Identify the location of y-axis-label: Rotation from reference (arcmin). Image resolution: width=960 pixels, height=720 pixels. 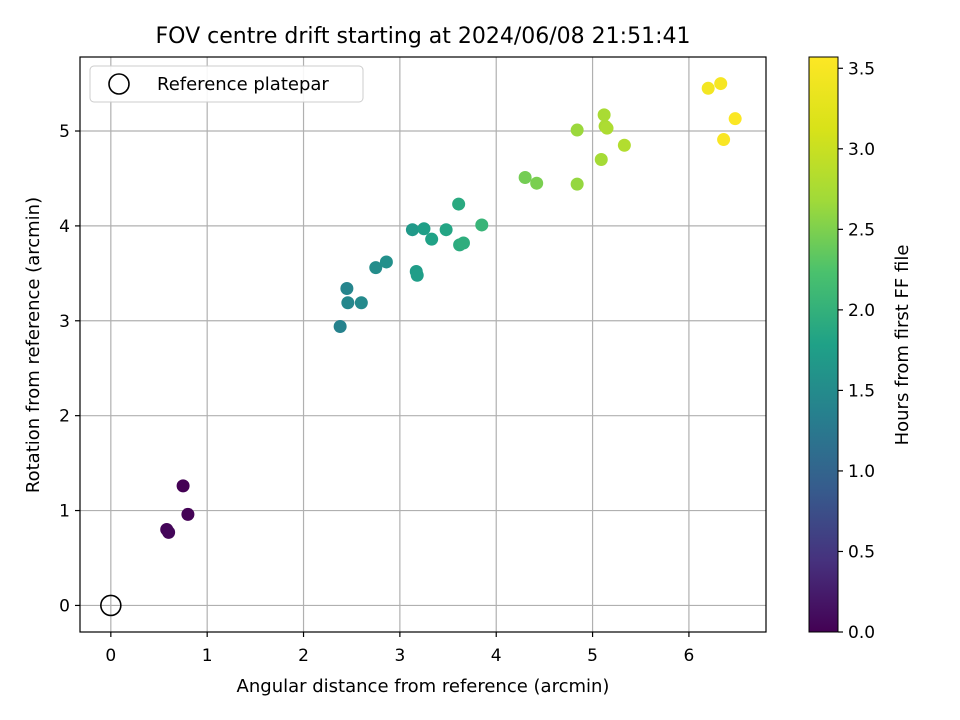
(33, 345).